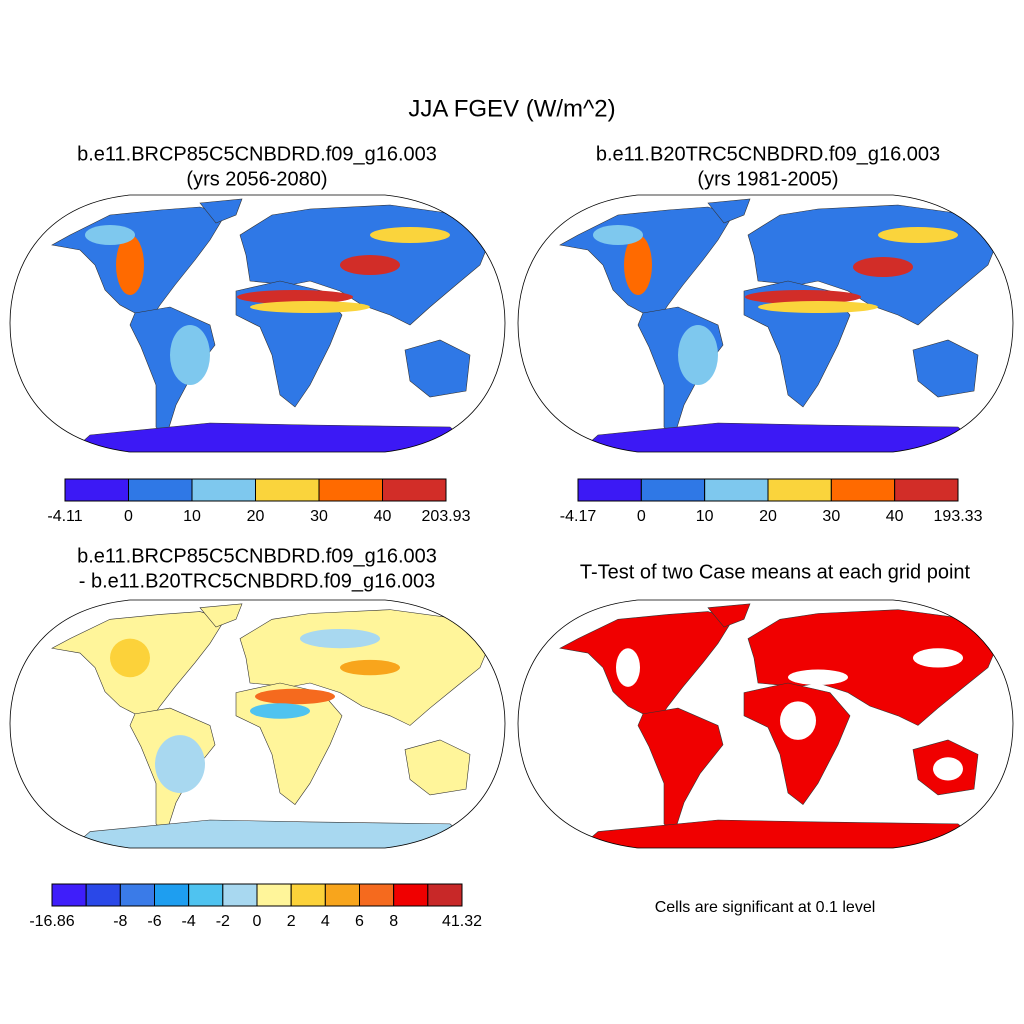 Image resolution: width=1024 pixels, height=1024 pixels. I want to click on colorbar-label: -8, so click(120, 921).